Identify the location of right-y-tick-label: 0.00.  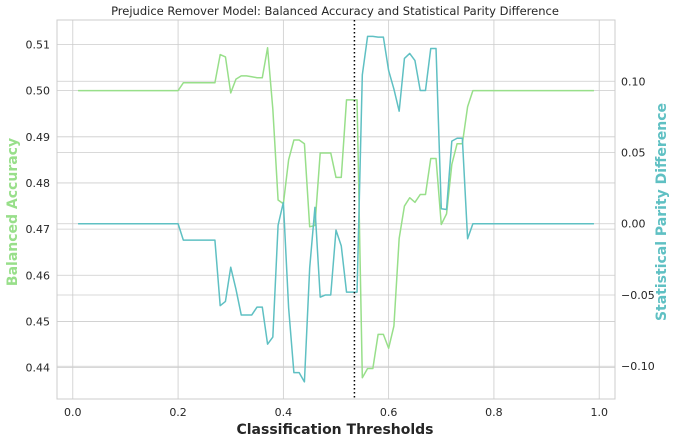
(633, 224).